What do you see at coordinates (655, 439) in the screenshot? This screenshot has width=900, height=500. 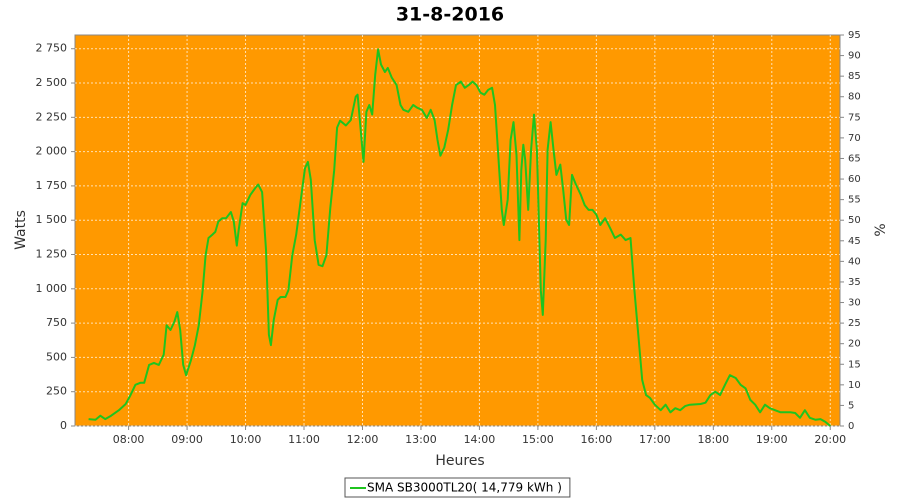 I see `x-tick-label: 17:00` at bounding box center [655, 439].